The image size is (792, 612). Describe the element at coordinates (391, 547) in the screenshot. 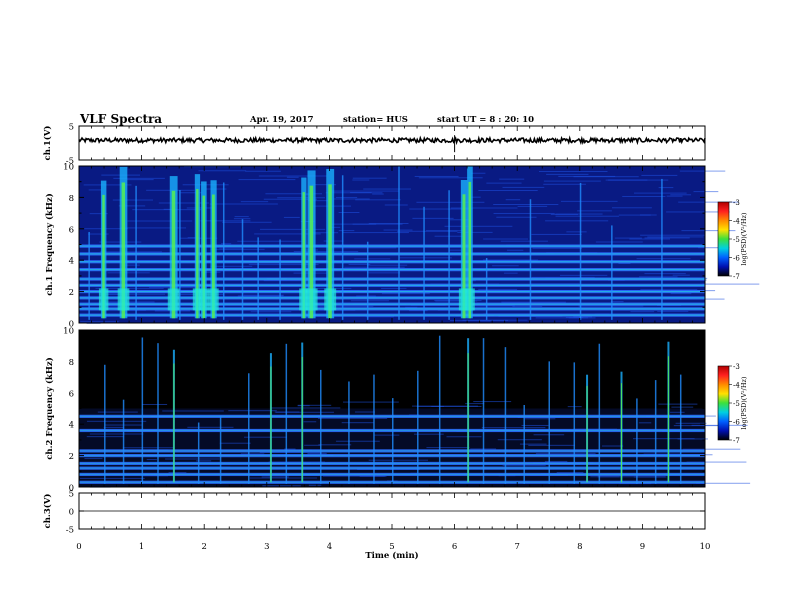

I see `xtick-label: 5` at that location.